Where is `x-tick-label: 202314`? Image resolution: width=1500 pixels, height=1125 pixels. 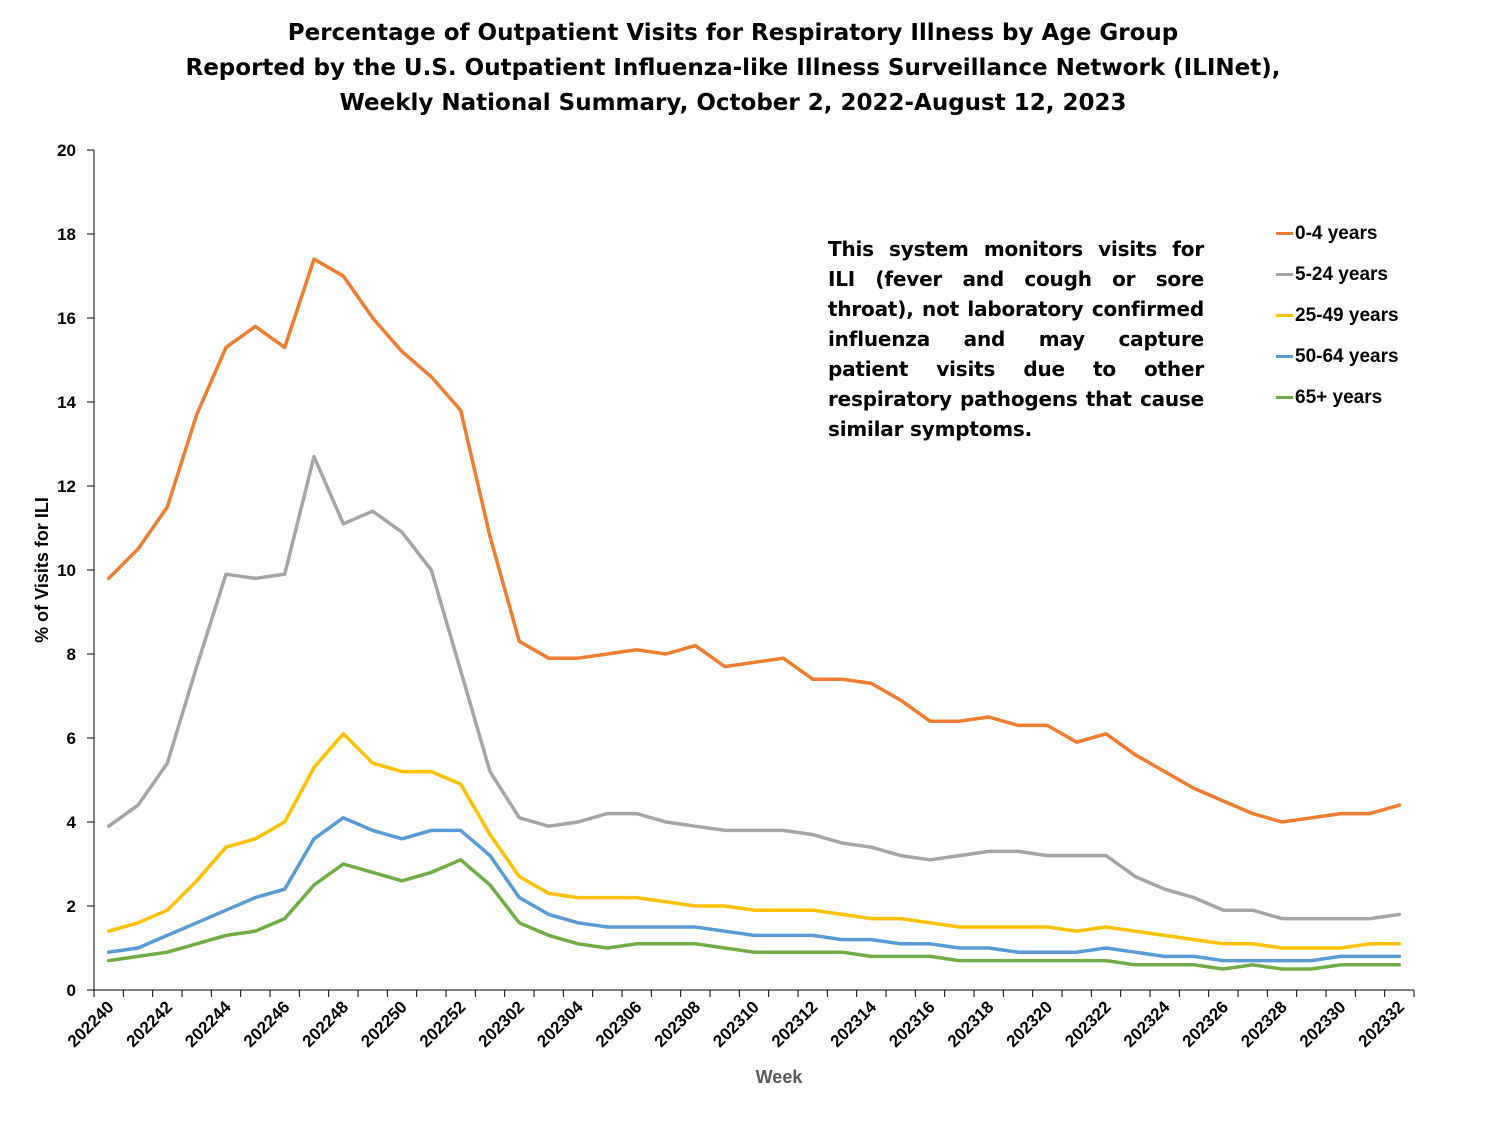
x-tick-label: 202314 is located at coordinates (854, 1024).